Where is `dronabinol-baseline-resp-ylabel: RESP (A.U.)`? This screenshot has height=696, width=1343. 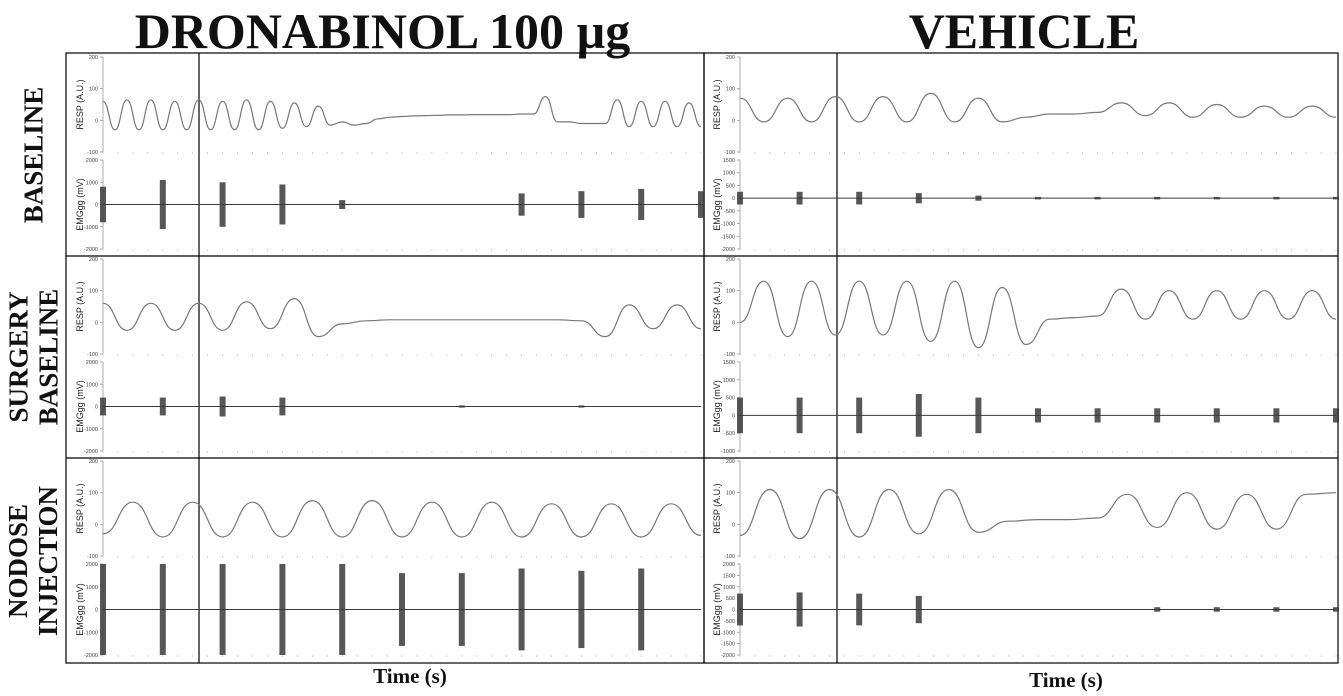 dronabinol-baseline-resp-ylabel: RESP (A.U.) is located at coordinates (80, 104).